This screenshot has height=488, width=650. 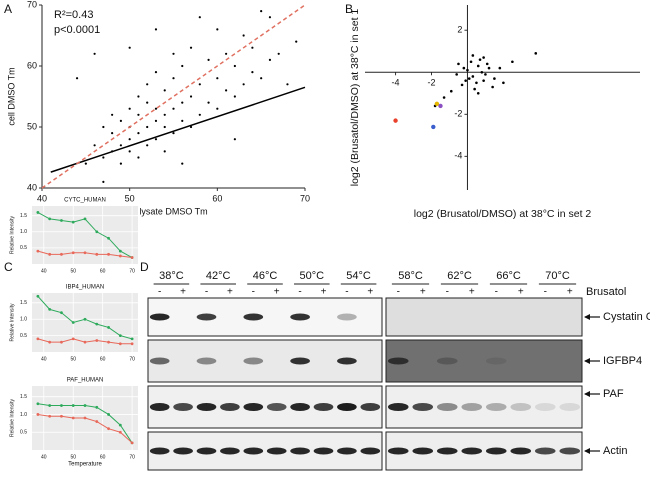 I want to click on x-tick-label: 70, so click(x=132, y=457).